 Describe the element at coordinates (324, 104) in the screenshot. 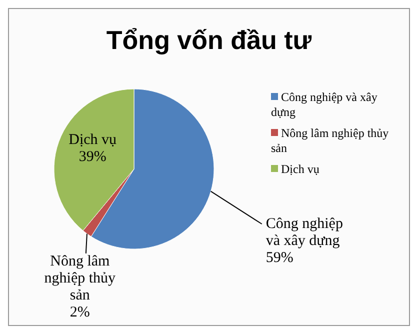

I see `legend-label: Công nghiệp và xây dựng` at that location.